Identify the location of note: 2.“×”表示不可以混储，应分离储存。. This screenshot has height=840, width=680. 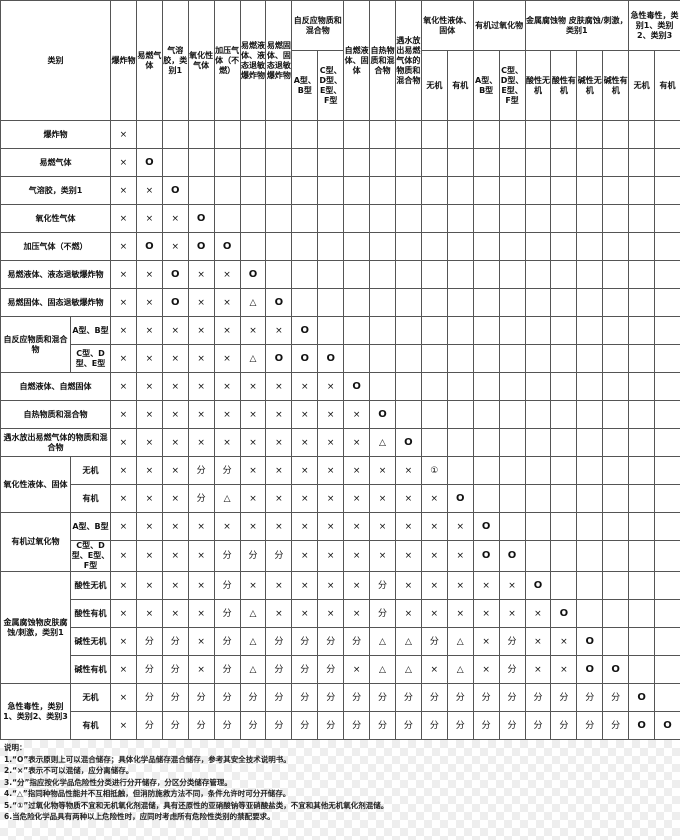
(340, 771).